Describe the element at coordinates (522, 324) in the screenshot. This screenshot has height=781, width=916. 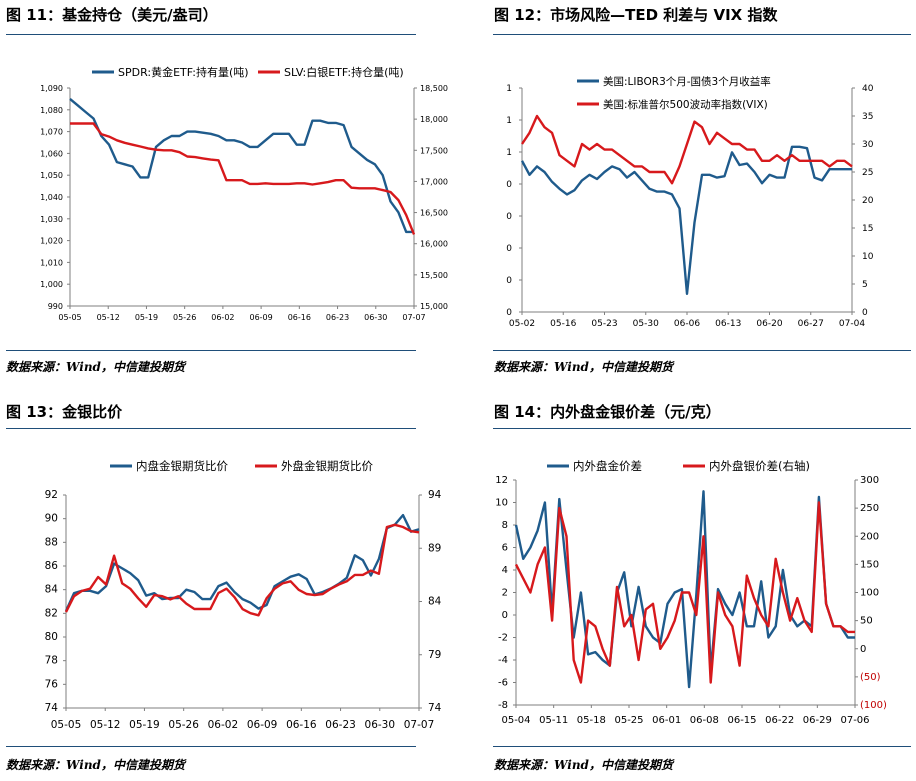
I see `x-tick-label: 05-02` at that location.